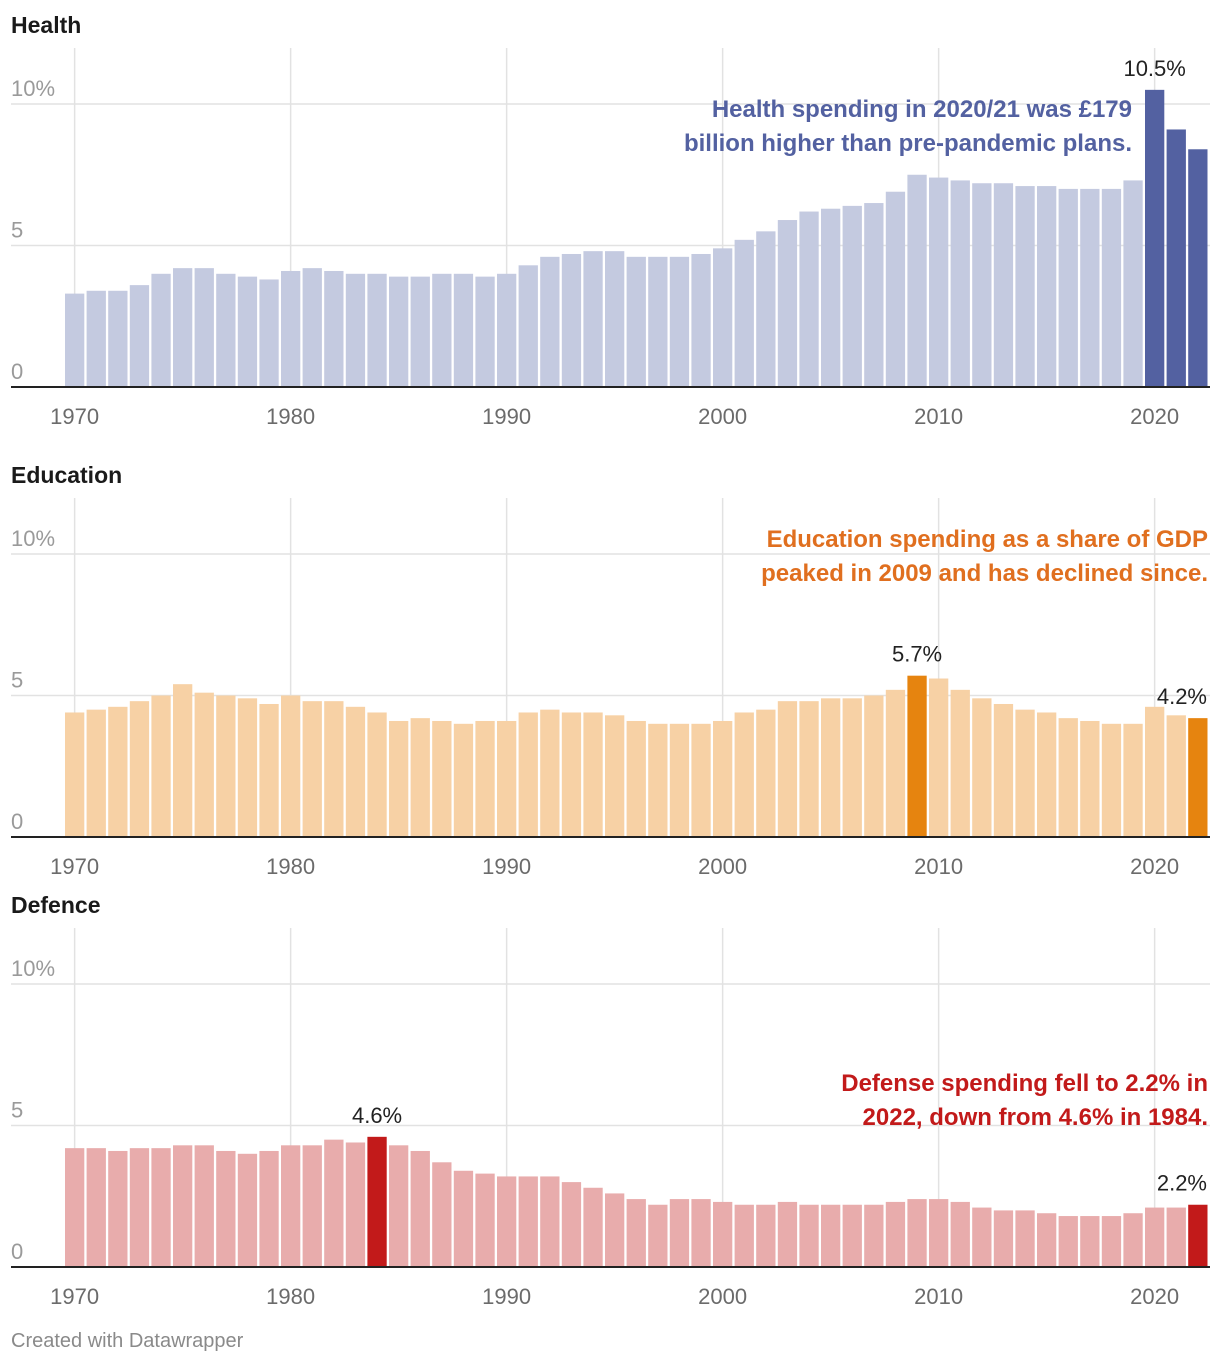  Describe the element at coordinates (334, 769) in the screenshot. I see `bar-1982` at that location.